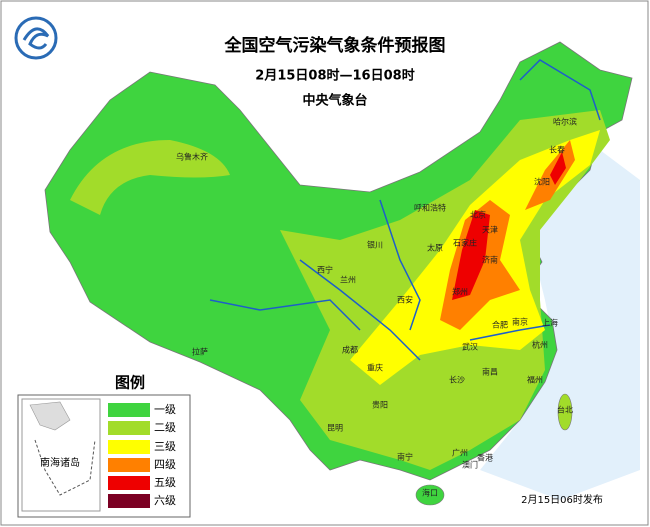  I want to click on subtitle: 2月15日08时—16日08时, so click(334, 76).